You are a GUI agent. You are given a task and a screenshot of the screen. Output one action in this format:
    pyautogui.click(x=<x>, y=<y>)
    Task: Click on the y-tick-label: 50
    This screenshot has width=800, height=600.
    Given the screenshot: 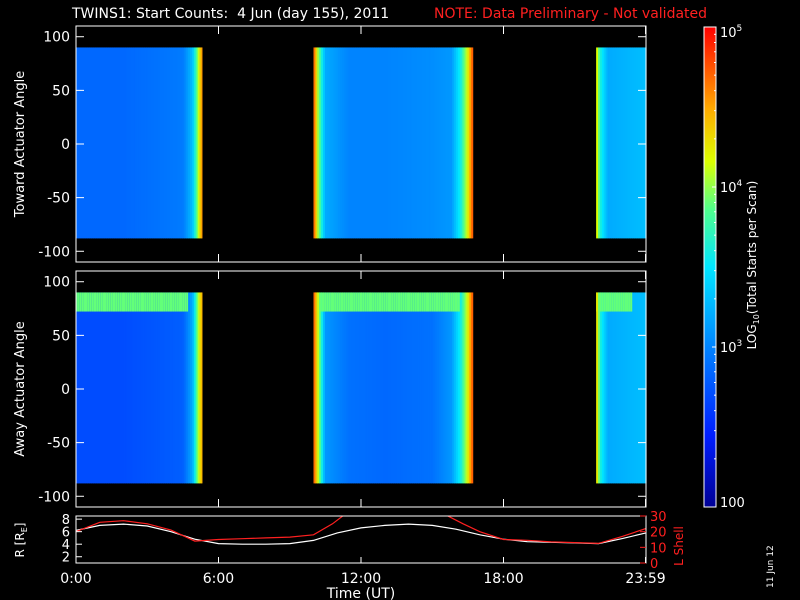 What is the action you would take?
    pyautogui.click(x=61, y=336)
    